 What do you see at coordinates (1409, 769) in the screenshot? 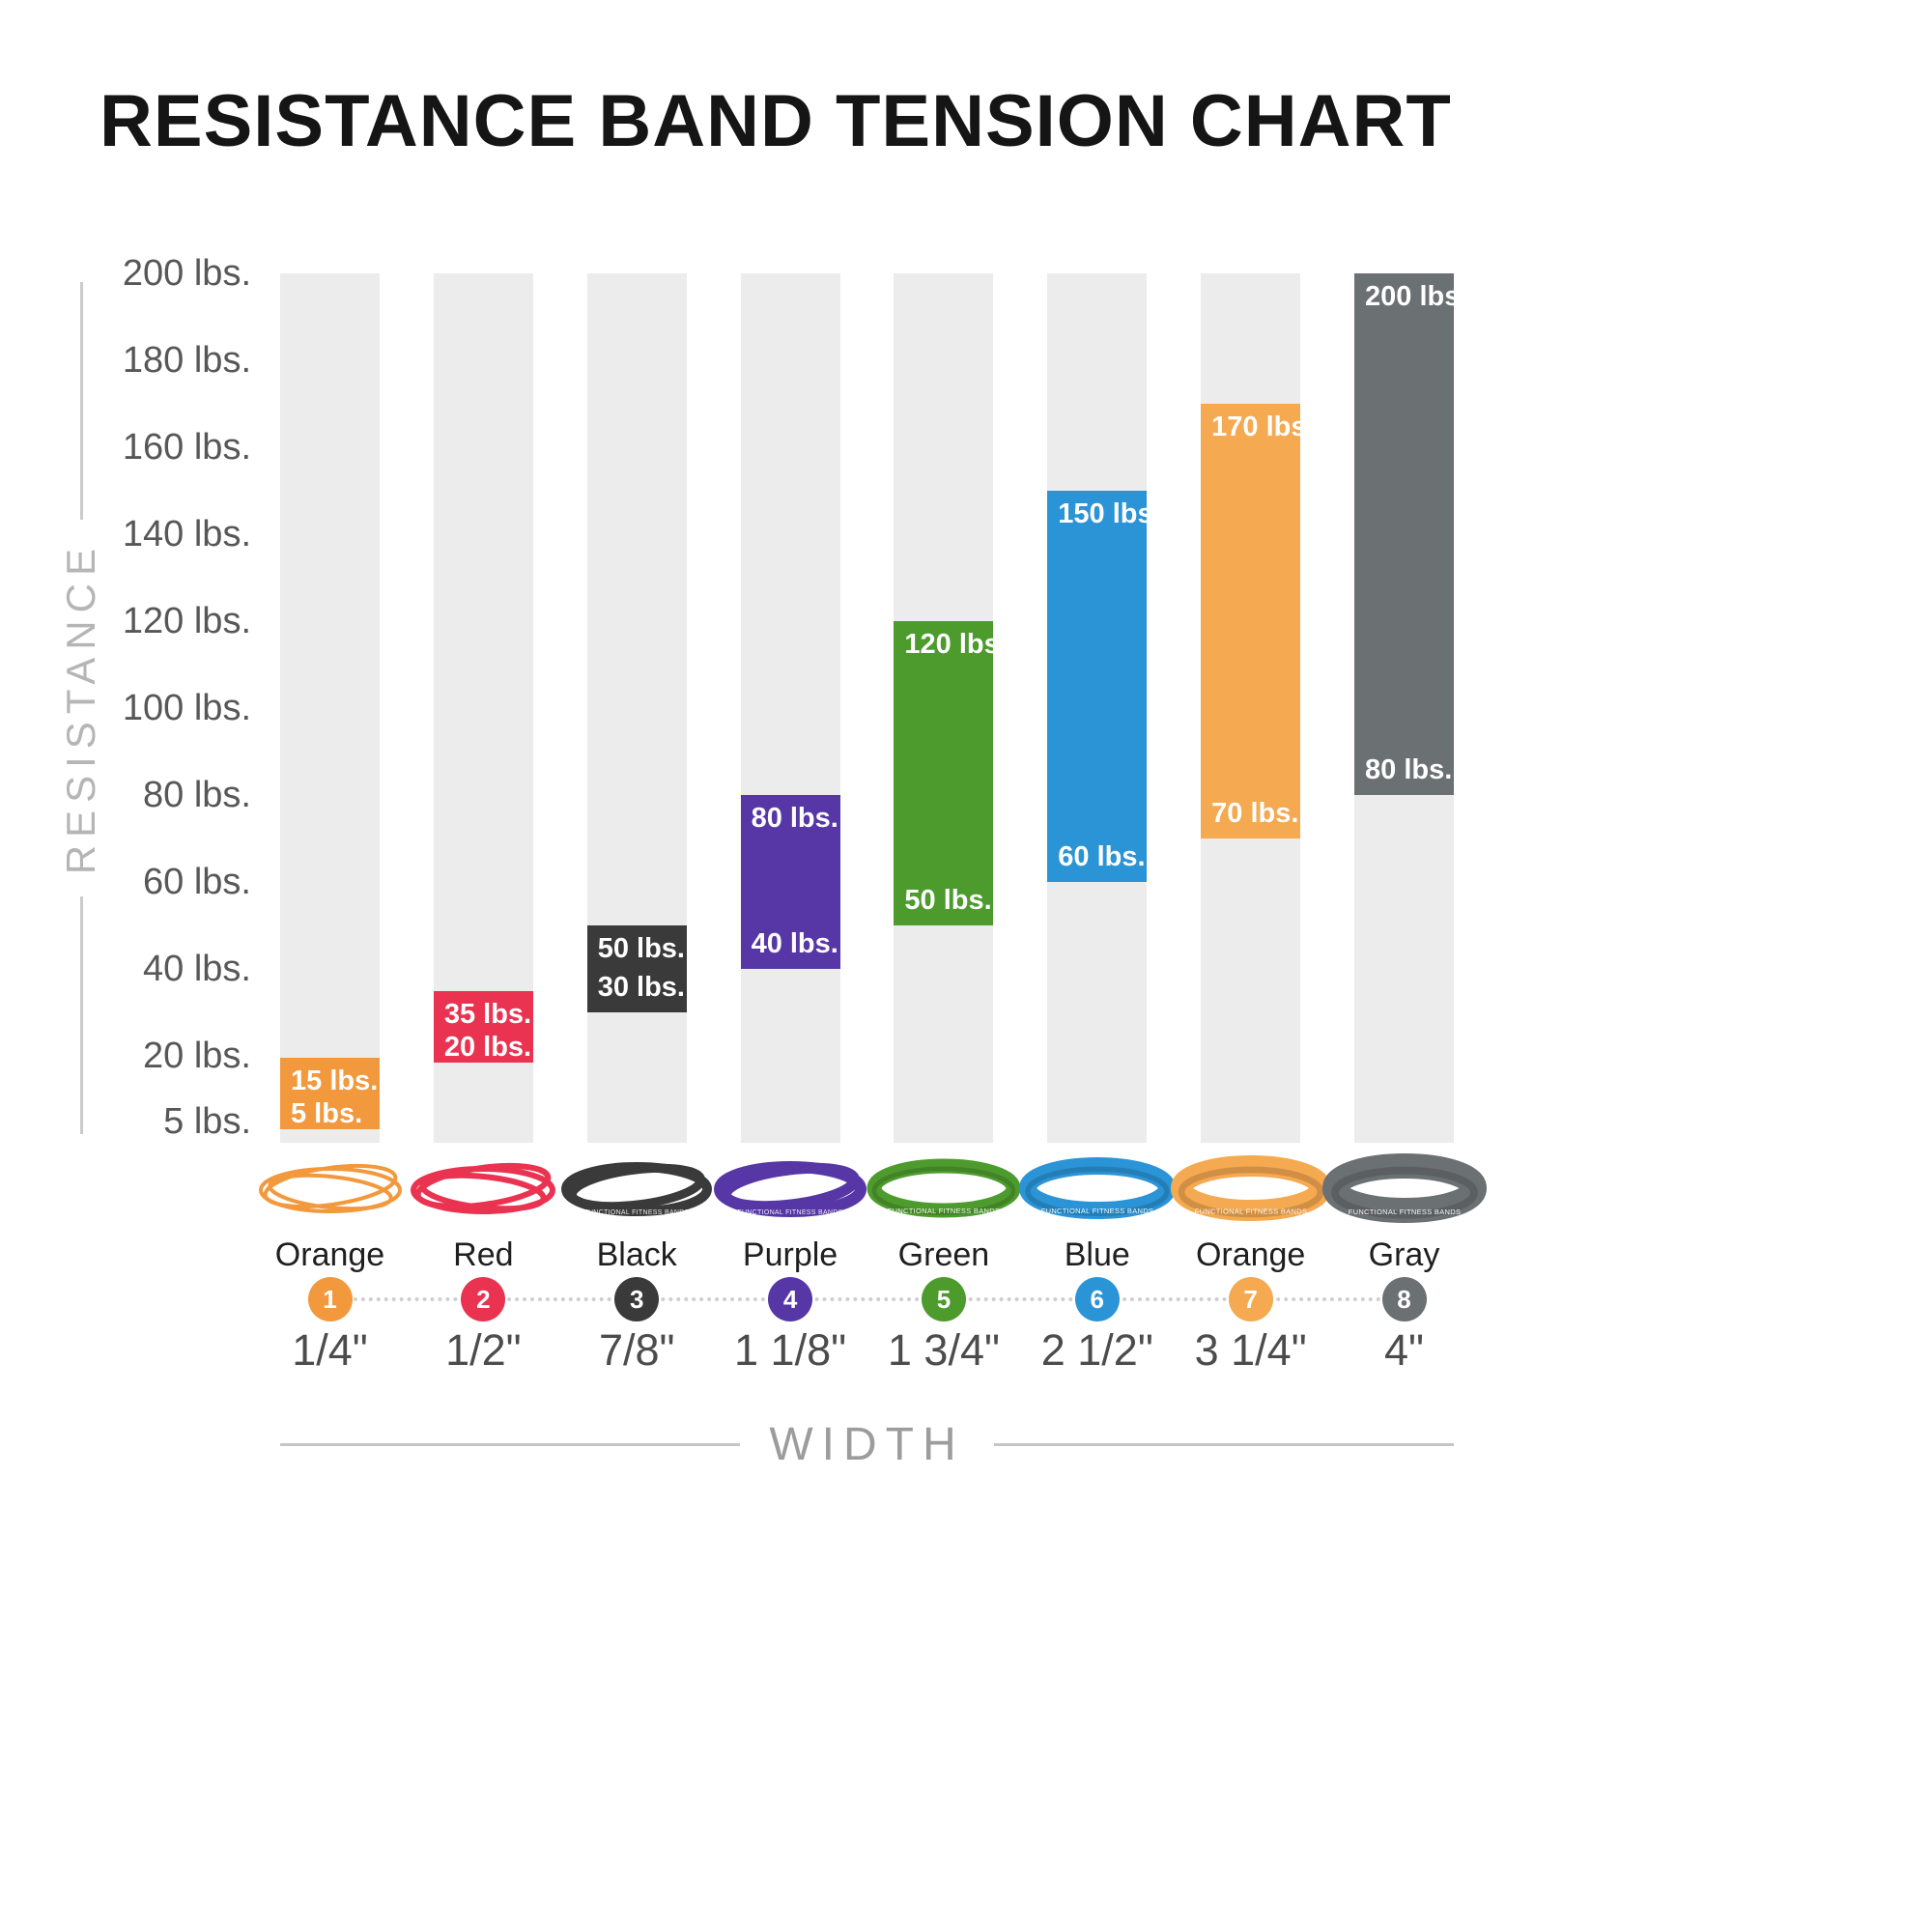
I see `bar-min-label-8: 80 lbs.` at bounding box center [1409, 769].